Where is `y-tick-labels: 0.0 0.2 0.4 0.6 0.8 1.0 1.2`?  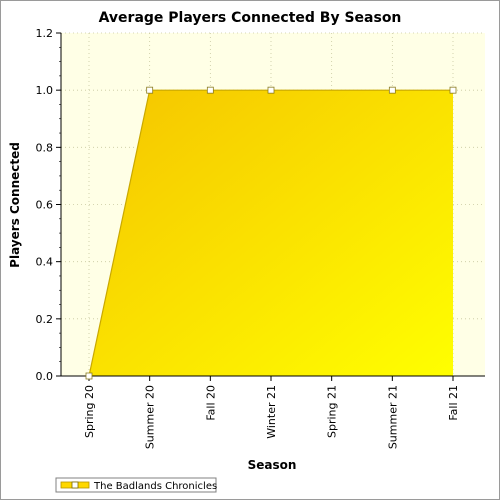 y-tick-labels: 0.0 0.2 0.4 0.6 0.8 1.0 1.2 is located at coordinates (45, 205).